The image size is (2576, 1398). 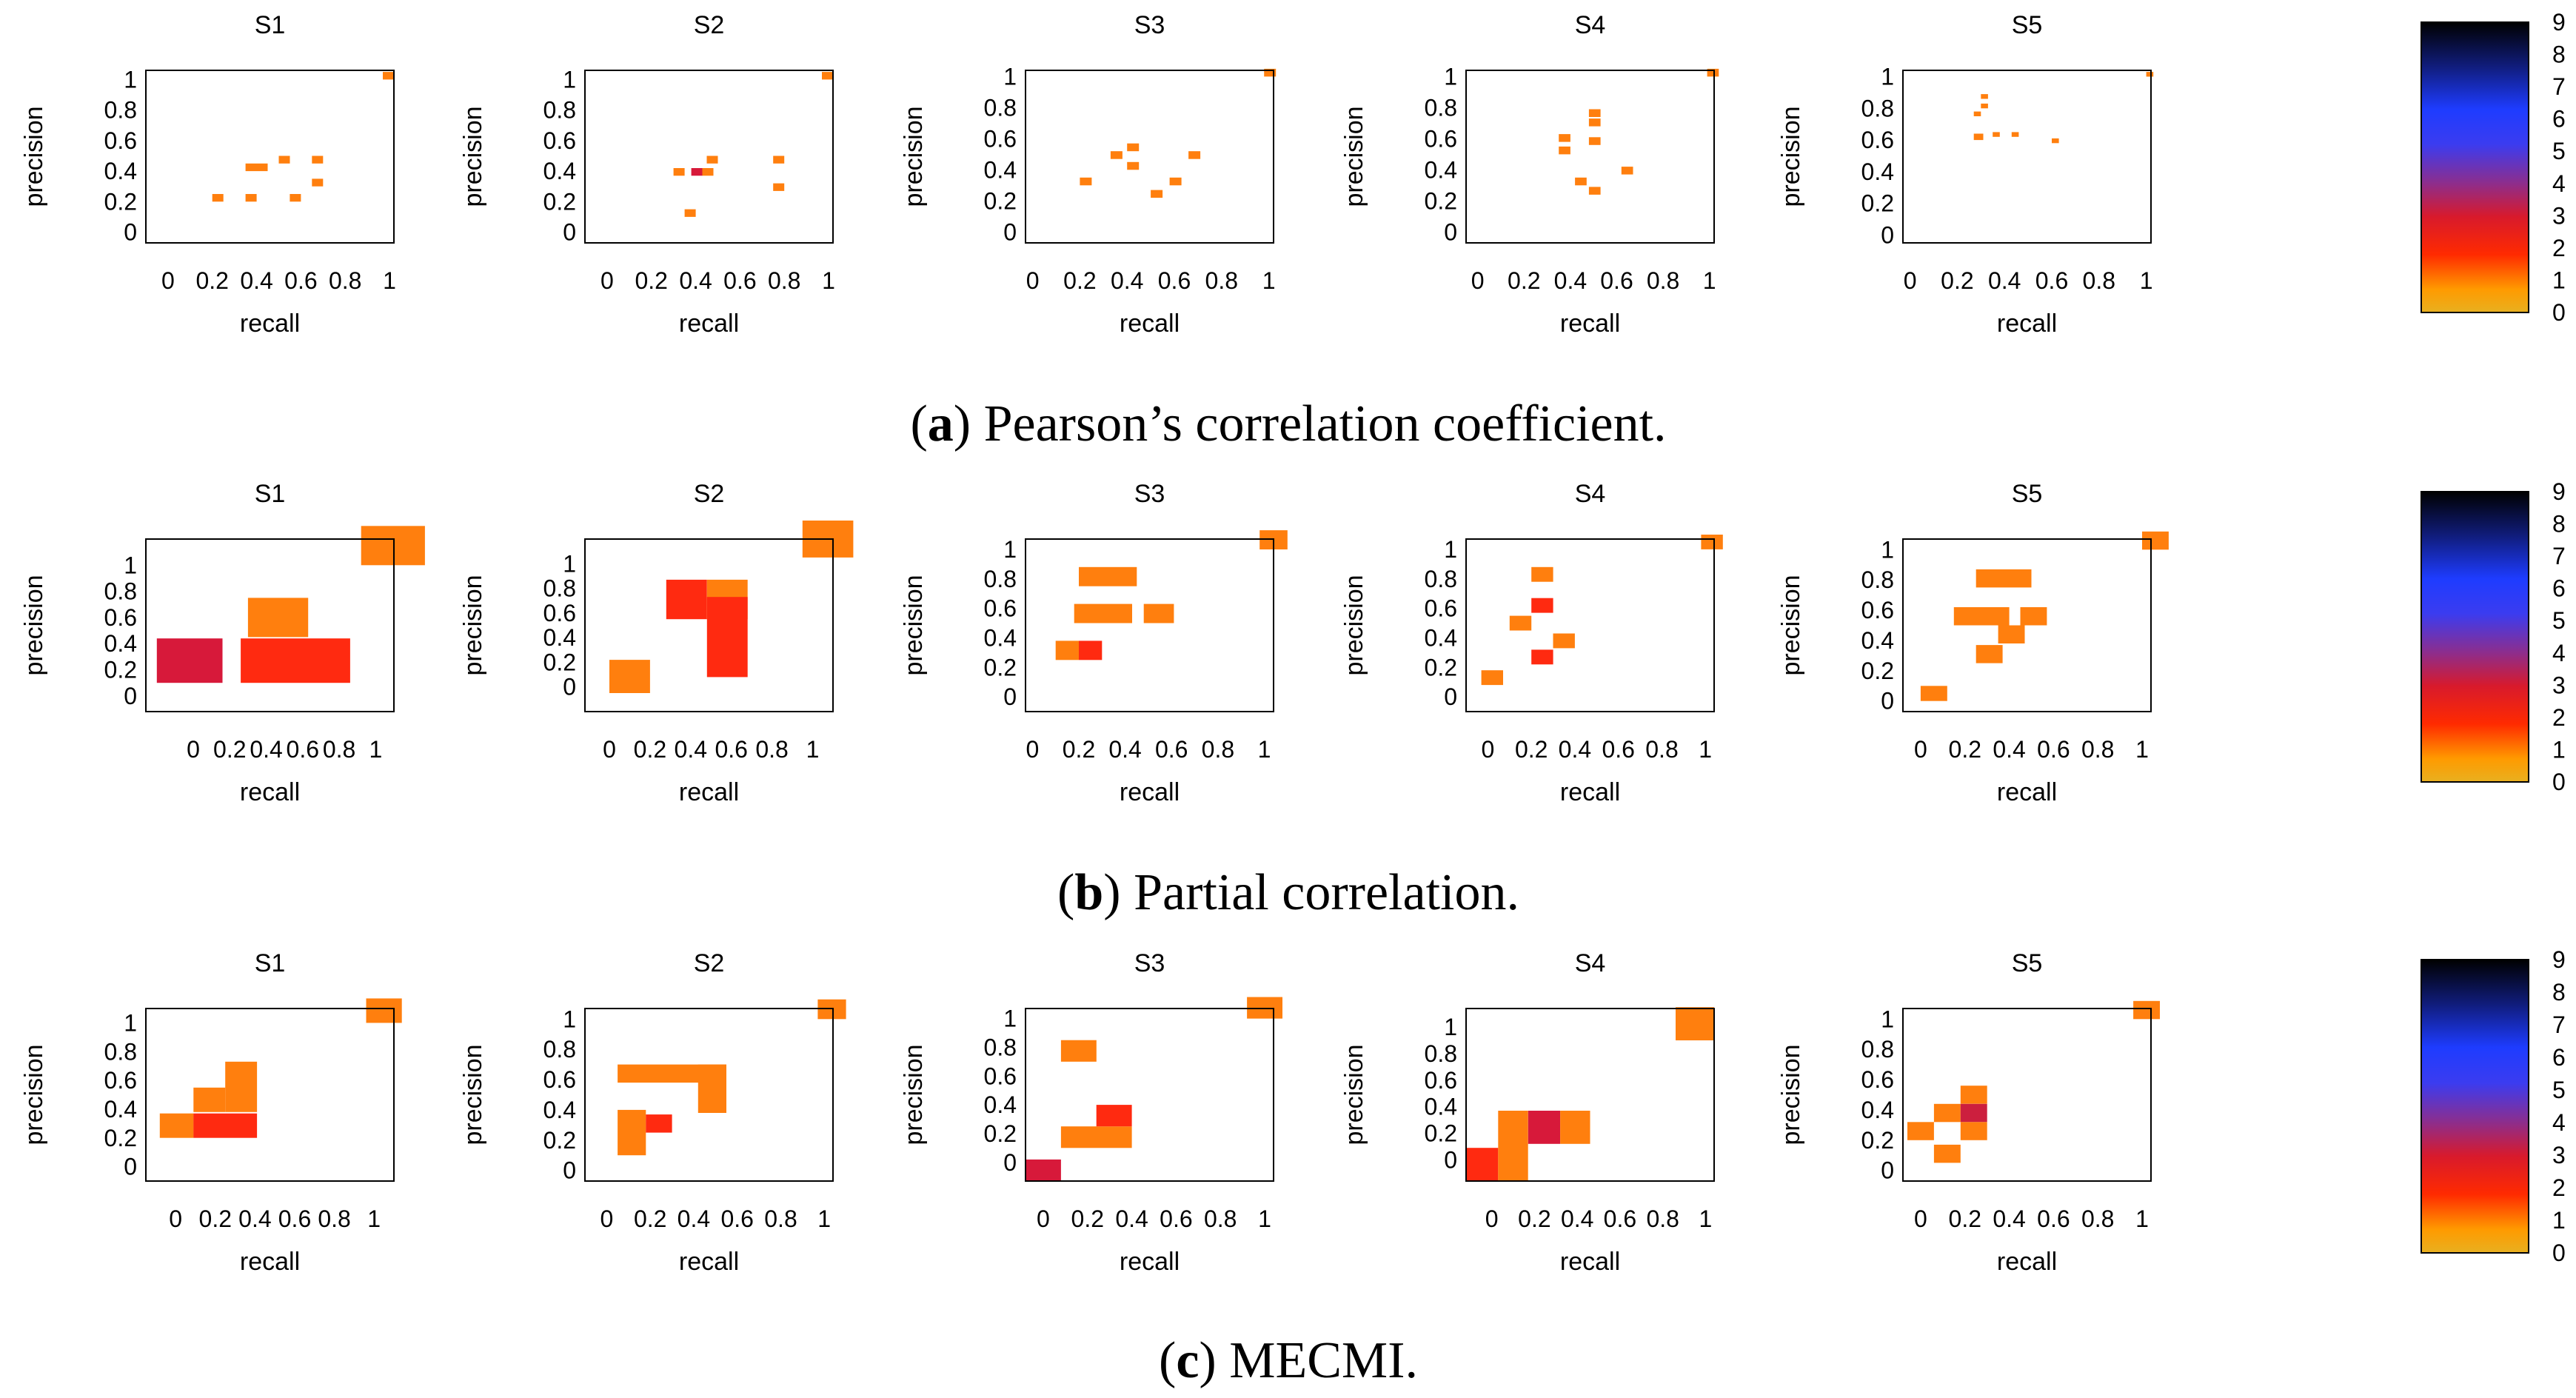 I want to click on colorbar-tick-label: 0, so click(x=2559, y=1253).